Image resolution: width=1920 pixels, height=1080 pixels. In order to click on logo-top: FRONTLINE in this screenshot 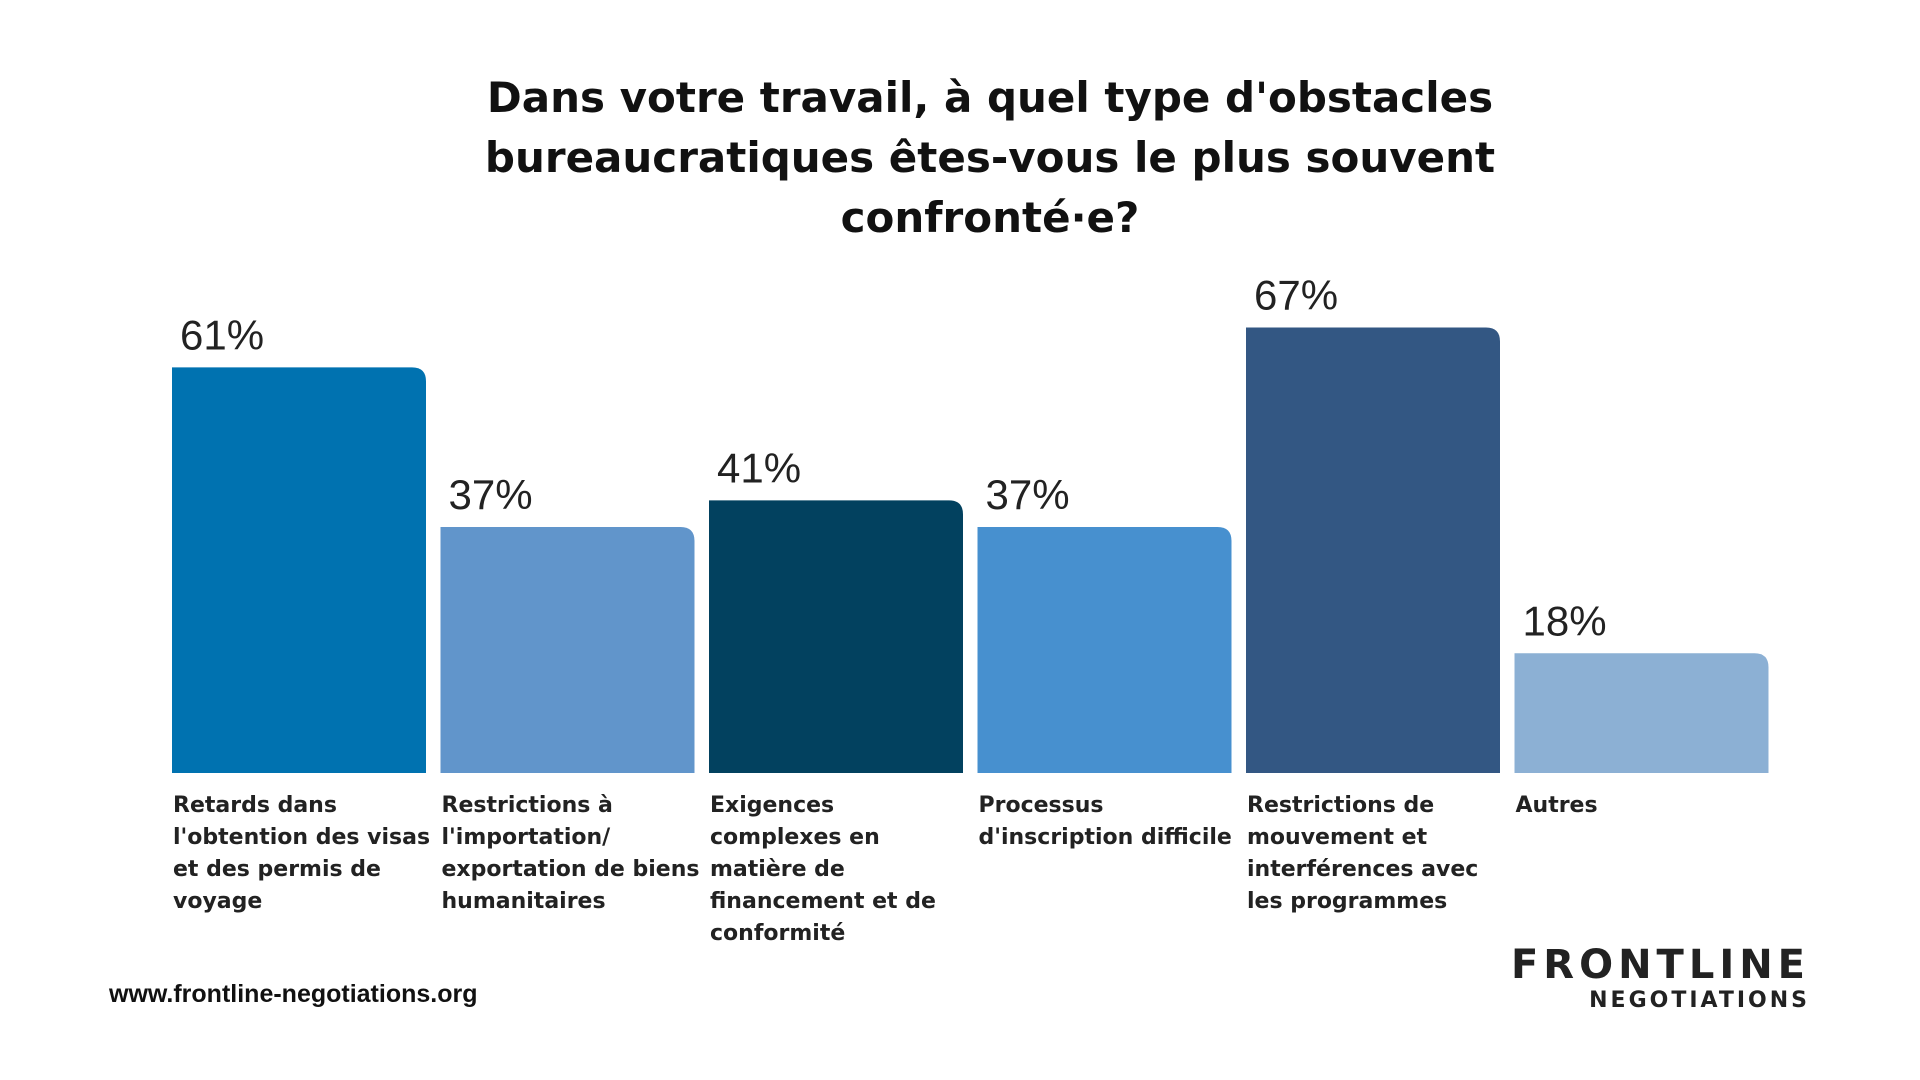, I will do `click(1660, 965)`.